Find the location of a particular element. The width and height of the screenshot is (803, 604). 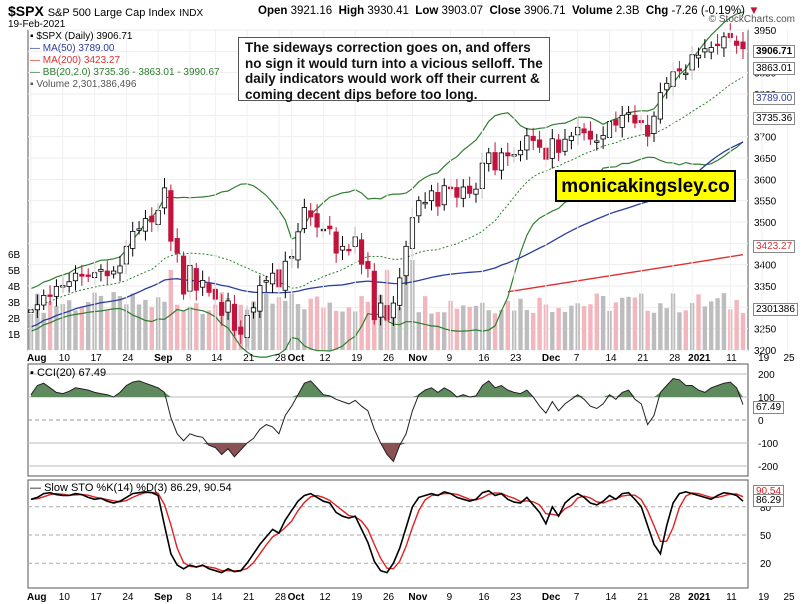

x-axis-label-top: 21 is located at coordinates (249, 358).